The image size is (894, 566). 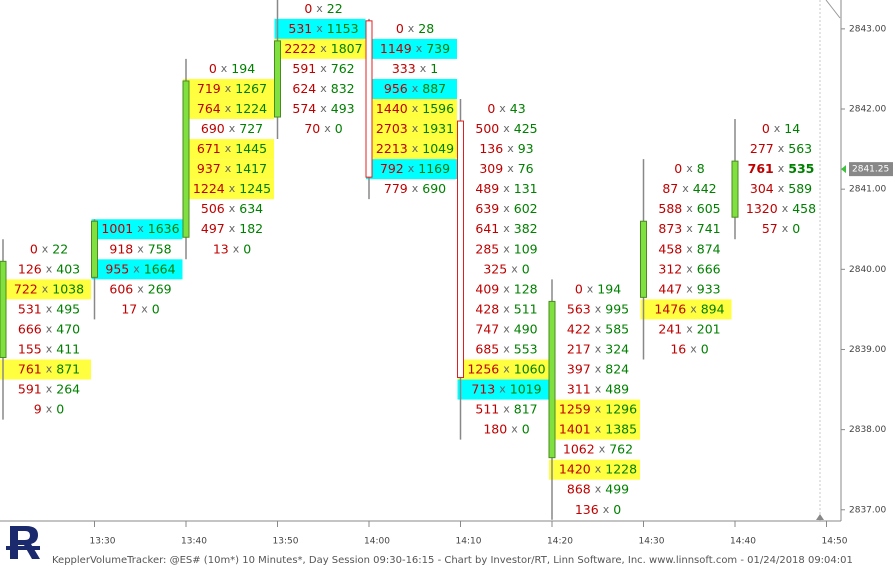 I want to click on level-row: 761 x 535, so click(x=781, y=168).